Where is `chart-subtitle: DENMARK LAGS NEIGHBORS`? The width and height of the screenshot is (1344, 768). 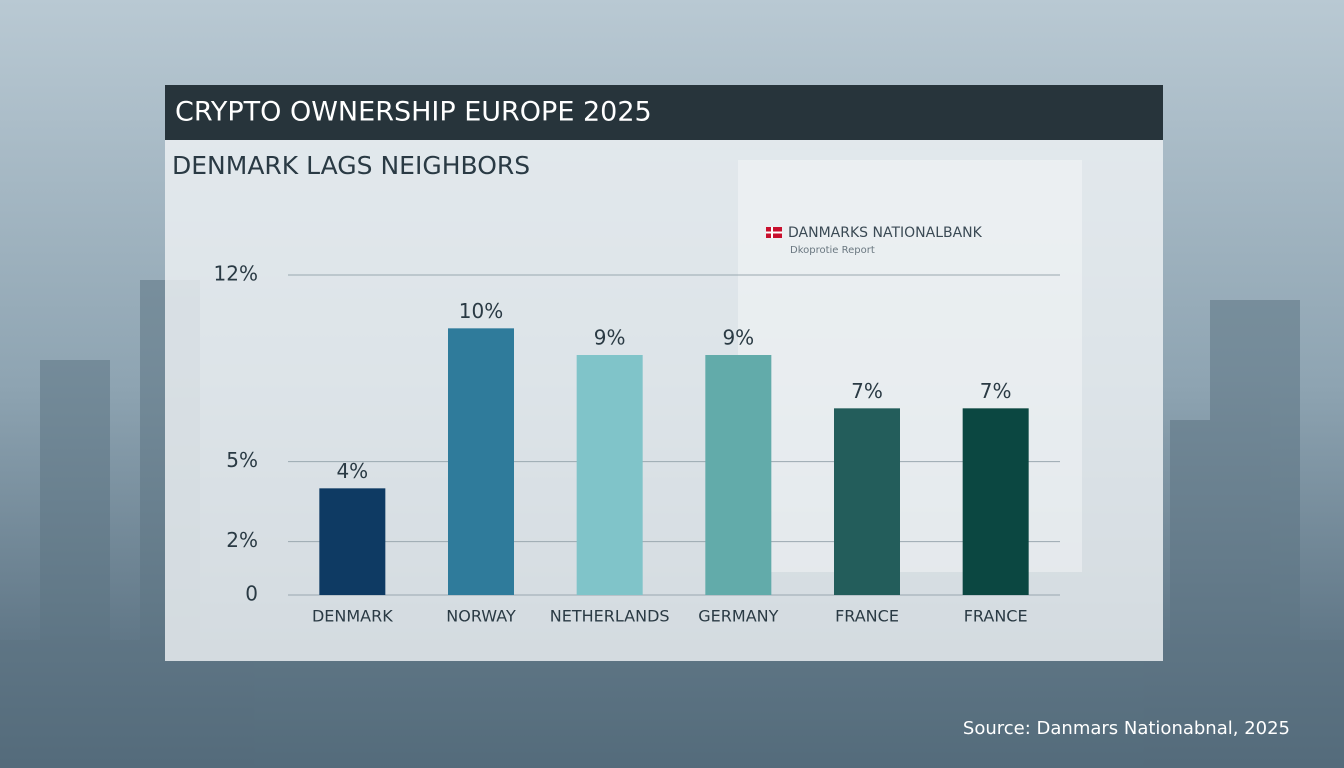 chart-subtitle: DENMARK LAGS NEIGHBORS is located at coordinates (351, 165).